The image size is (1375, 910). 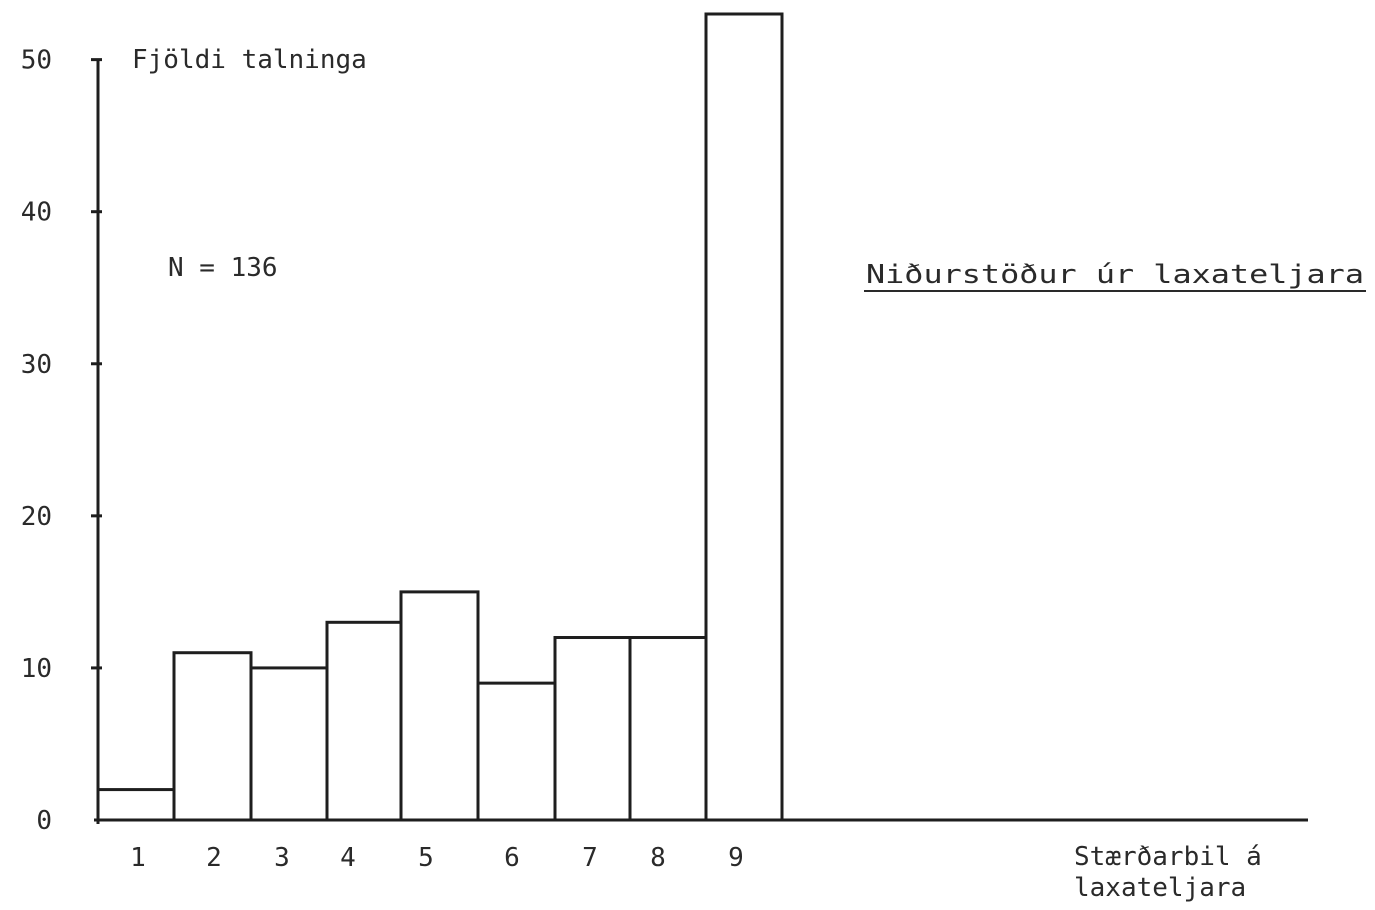 I want to click on x-tick-label-4: 4, so click(x=348, y=858).